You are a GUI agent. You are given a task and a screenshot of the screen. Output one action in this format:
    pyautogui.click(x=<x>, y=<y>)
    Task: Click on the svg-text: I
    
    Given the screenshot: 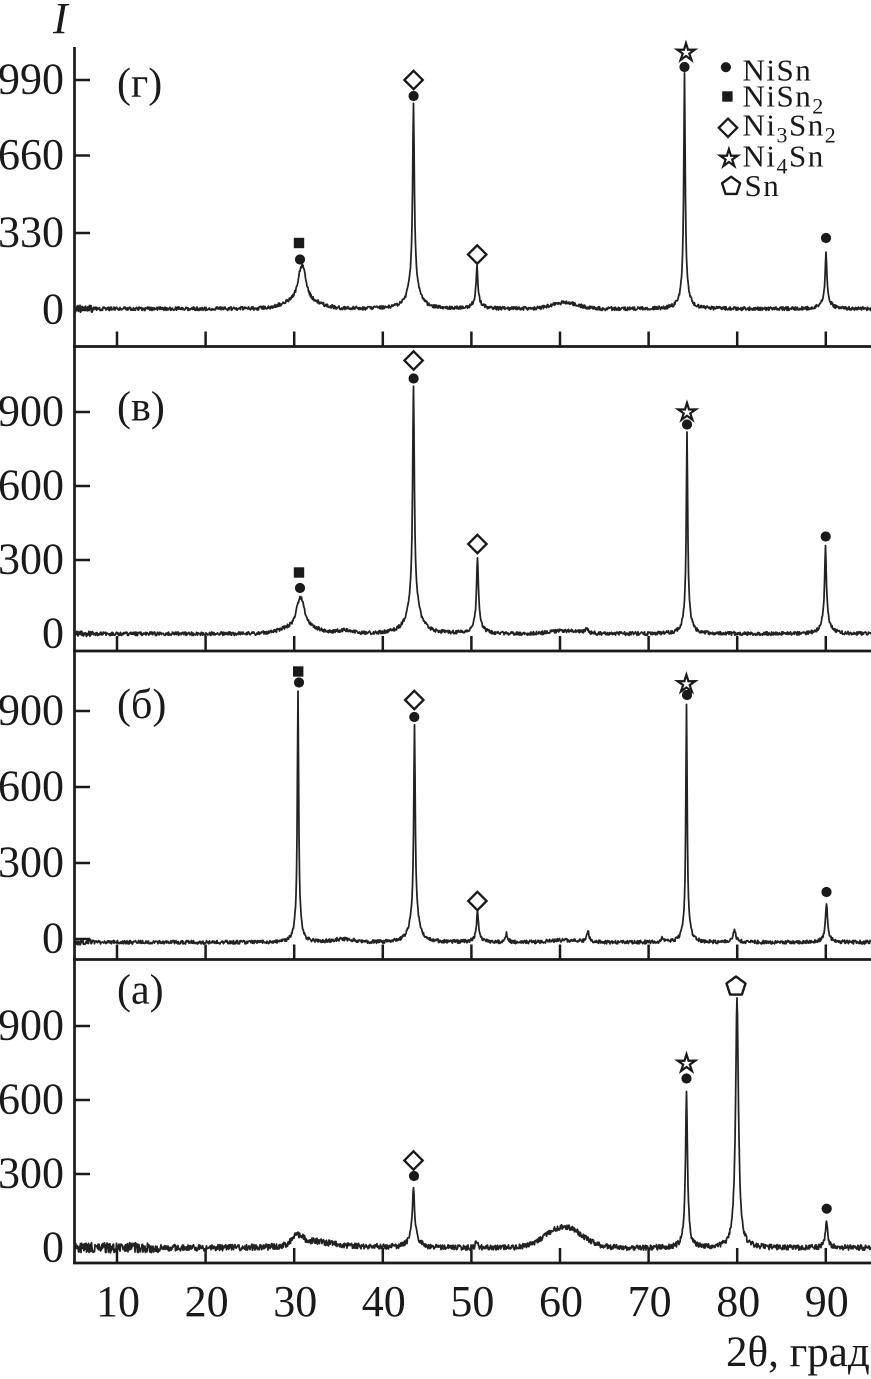 What is the action you would take?
    pyautogui.click(x=61, y=21)
    